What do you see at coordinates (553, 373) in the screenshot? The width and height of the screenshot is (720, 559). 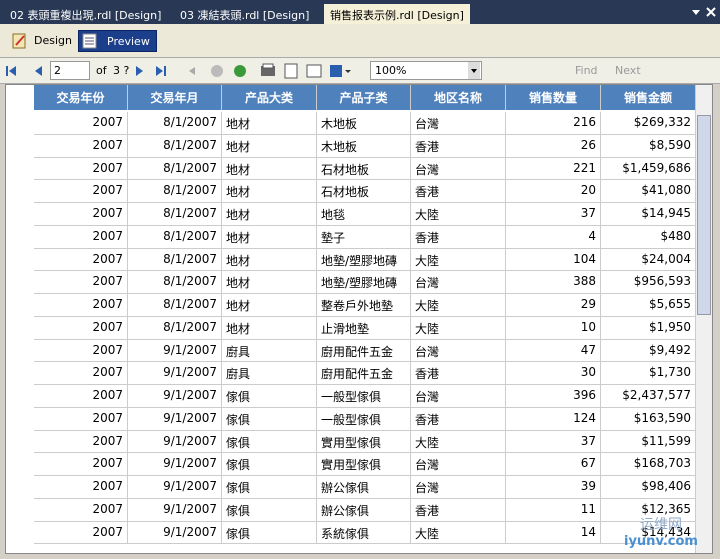 I see `table-cell: 30` at bounding box center [553, 373].